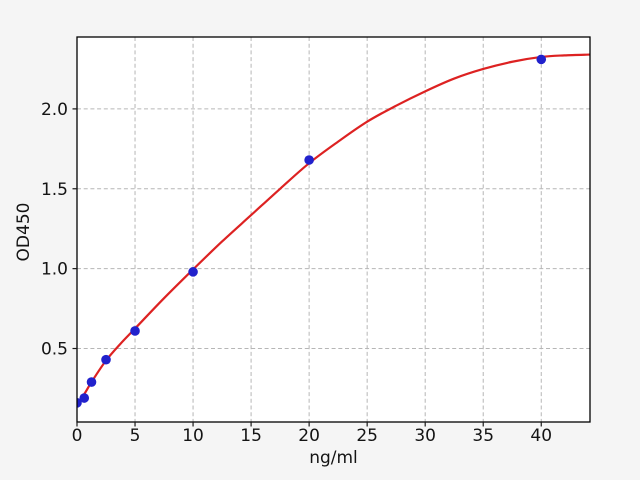  What do you see at coordinates (54, 270) in the screenshot?
I see `y-tick-label: 1.0` at bounding box center [54, 270].